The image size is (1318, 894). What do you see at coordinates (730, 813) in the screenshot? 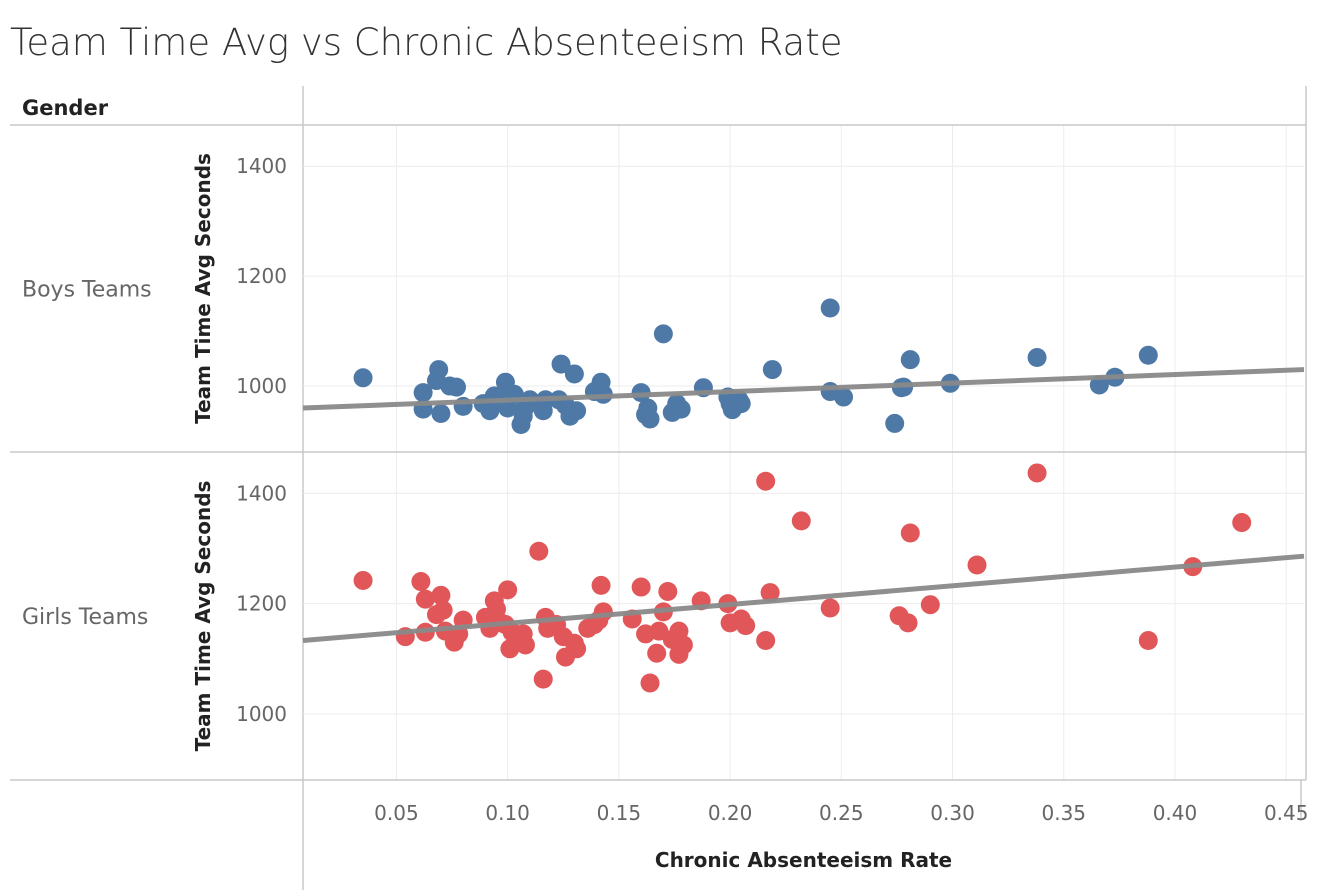
I see `x-tick-label: 0.20` at bounding box center [730, 813].